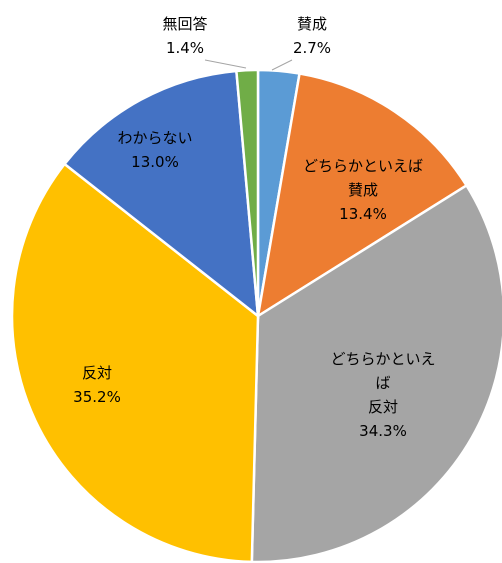 The image size is (502, 563). Describe the element at coordinates (155, 138) in the screenshot. I see `category-label: わからない` at that location.